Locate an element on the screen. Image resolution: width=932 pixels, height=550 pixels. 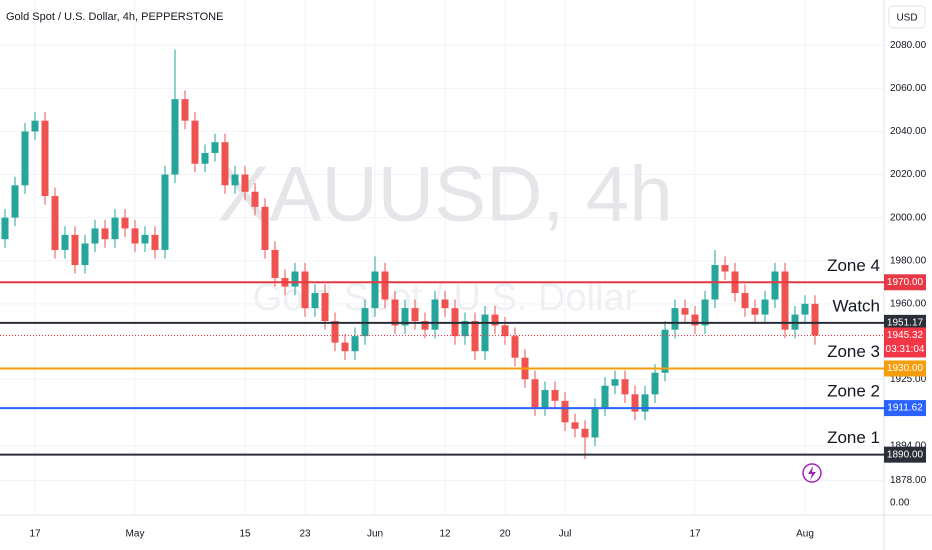
level-label: Zone 1 is located at coordinates (853, 437).